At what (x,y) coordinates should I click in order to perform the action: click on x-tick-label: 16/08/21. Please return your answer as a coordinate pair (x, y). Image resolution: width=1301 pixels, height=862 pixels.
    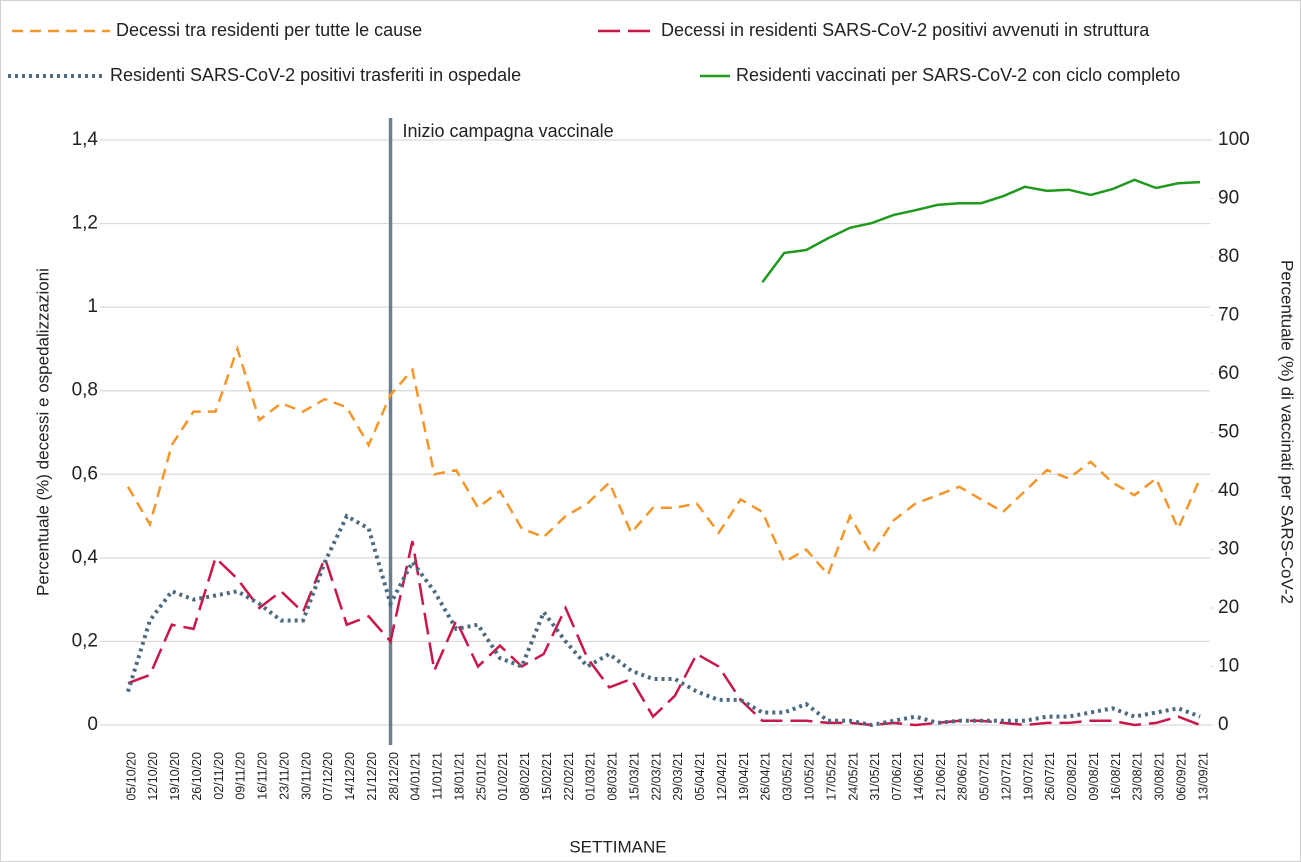
    Looking at the image, I should click on (1116, 776).